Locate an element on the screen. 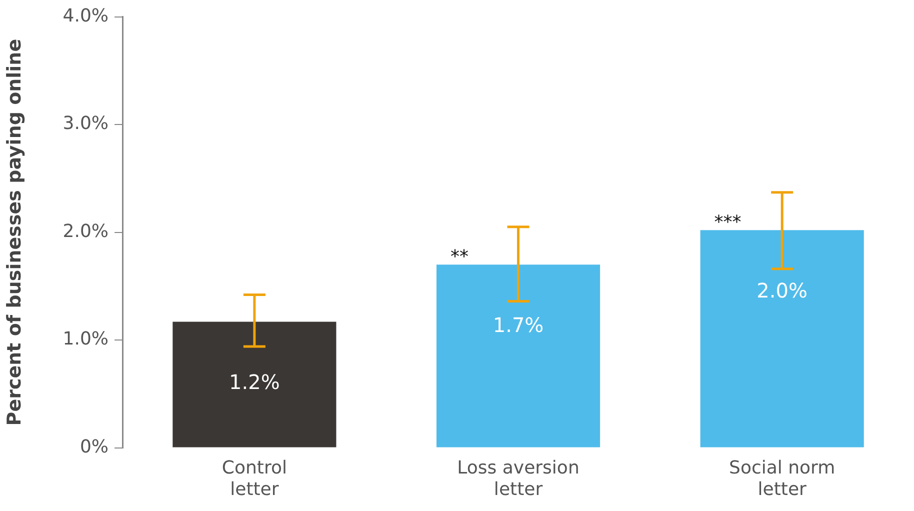 Image resolution: width=914 pixels, height=511 pixels. data-label: 1.7% is located at coordinates (518, 324).